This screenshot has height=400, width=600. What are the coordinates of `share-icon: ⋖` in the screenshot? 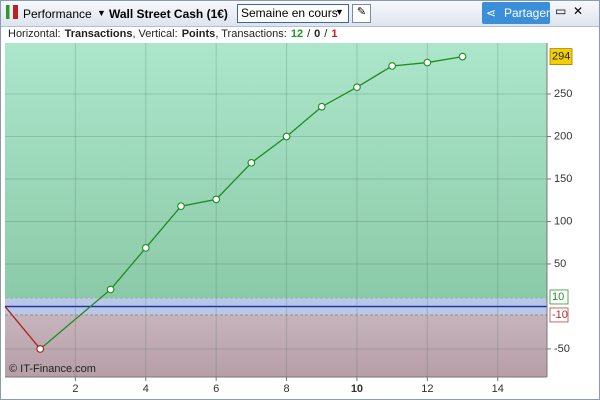 It's located at (491, 13).